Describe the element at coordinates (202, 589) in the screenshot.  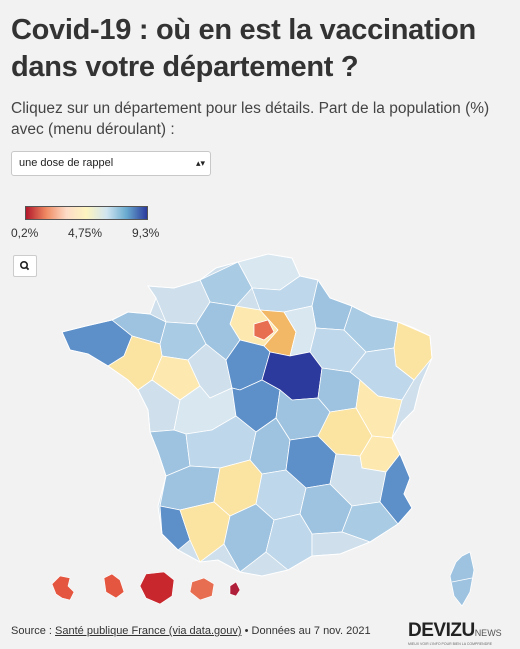
I see `reunion-department` at that location.